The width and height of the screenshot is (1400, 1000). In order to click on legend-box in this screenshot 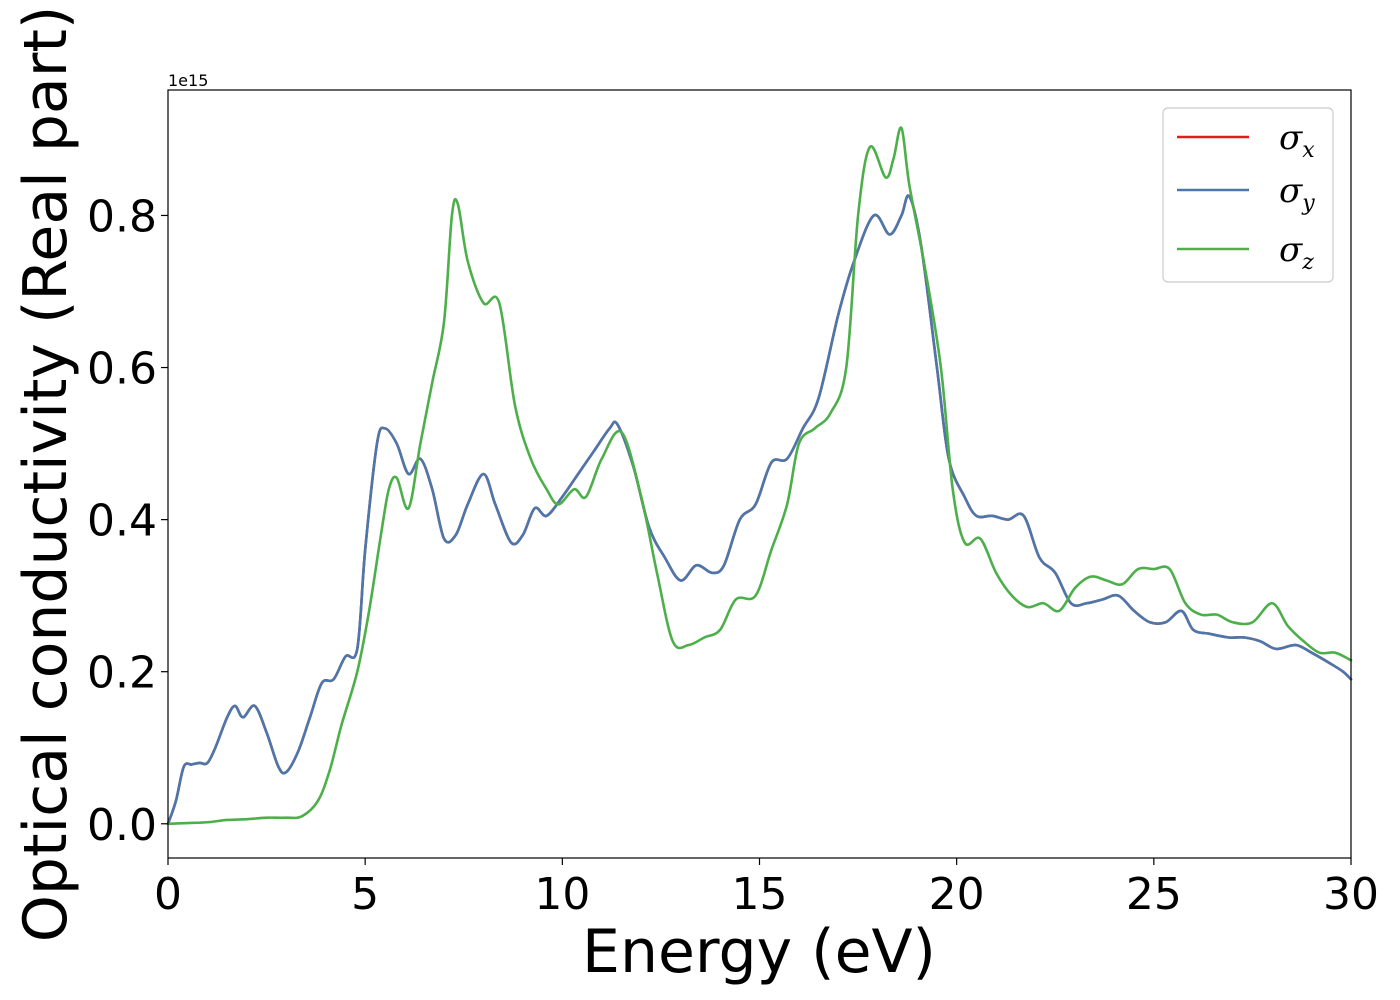, I will do `click(1248, 195)`.